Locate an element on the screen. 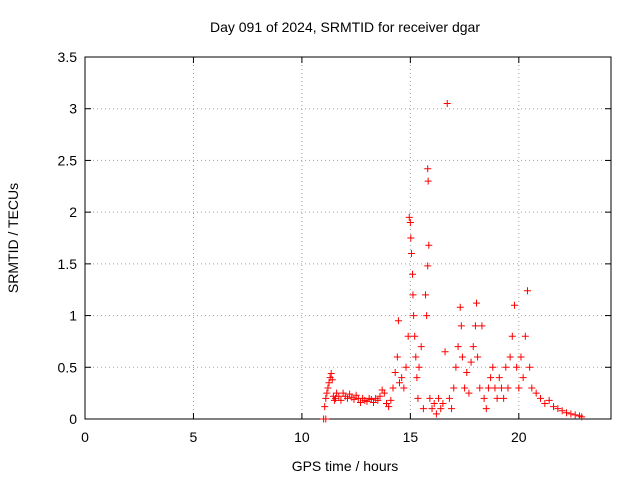 This screenshot has width=640, height=480. x-tick-label: 0 is located at coordinates (85, 437).